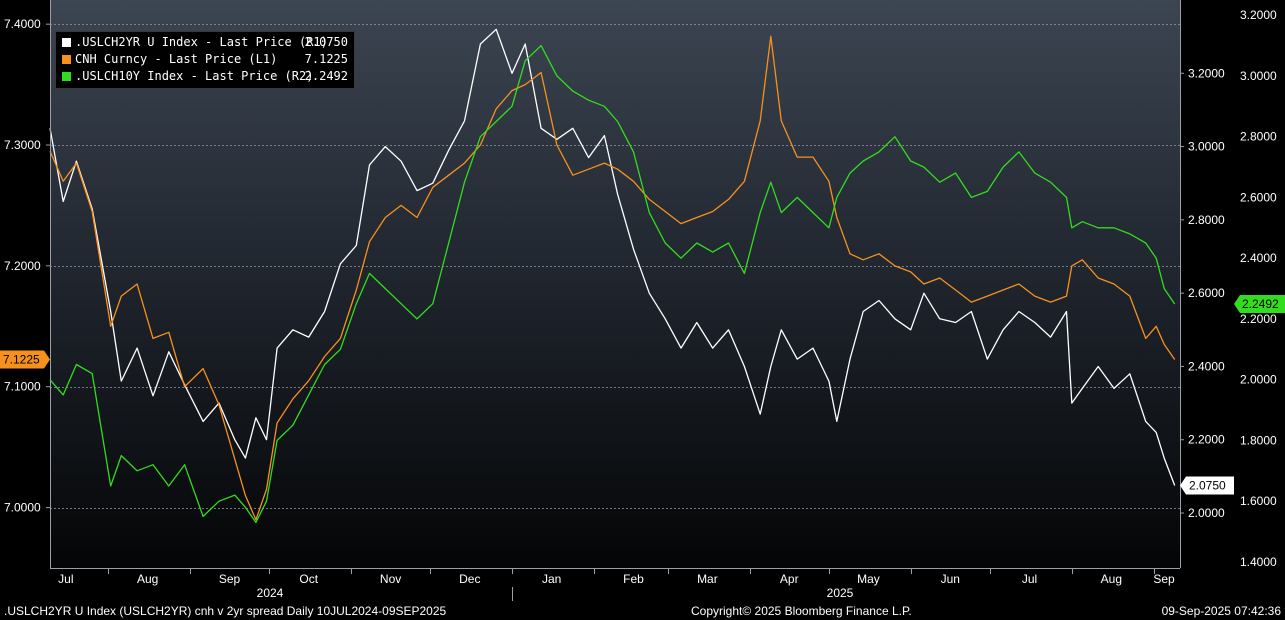 The image size is (1285, 620). Describe the element at coordinates (22, 387) in the screenshot. I see `left-tick-label: 7.1000` at that location.